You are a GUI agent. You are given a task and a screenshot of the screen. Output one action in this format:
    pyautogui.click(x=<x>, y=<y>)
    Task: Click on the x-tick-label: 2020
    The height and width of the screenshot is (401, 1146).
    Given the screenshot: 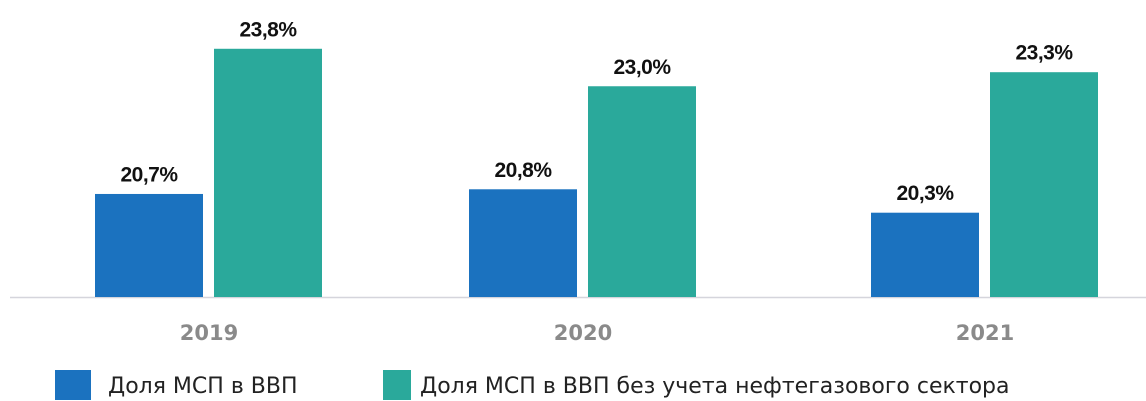 What is the action you would take?
    pyautogui.click(x=583, y=333)
    